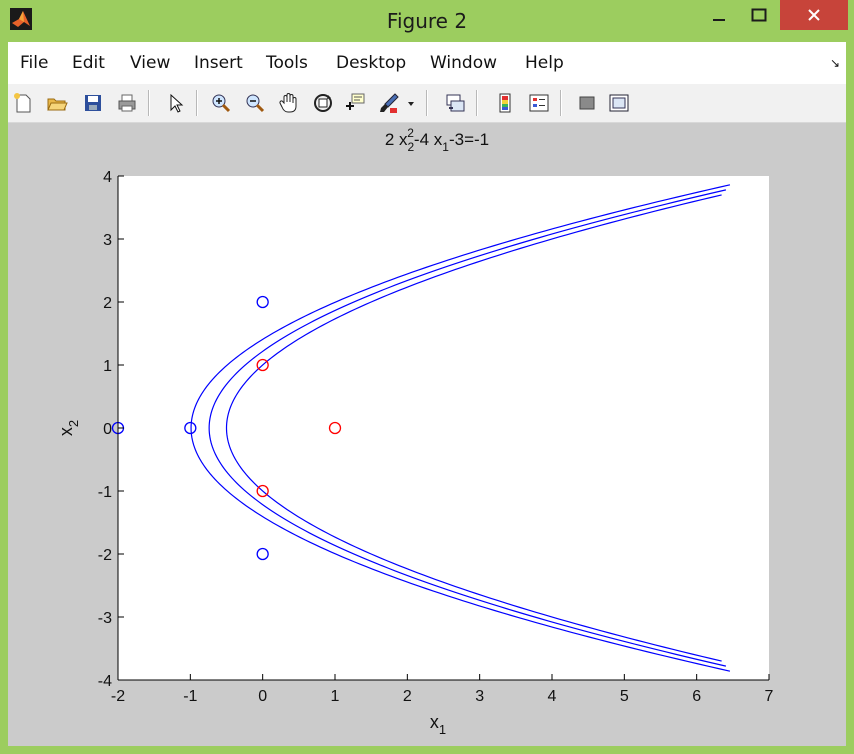 Image resolution: width=854 pixels, height=754 pixels. What do you see at coordinates (105, 555) in the screenshot?
I see `y-tick-label-2: -2` at bounding box center [105, 555].